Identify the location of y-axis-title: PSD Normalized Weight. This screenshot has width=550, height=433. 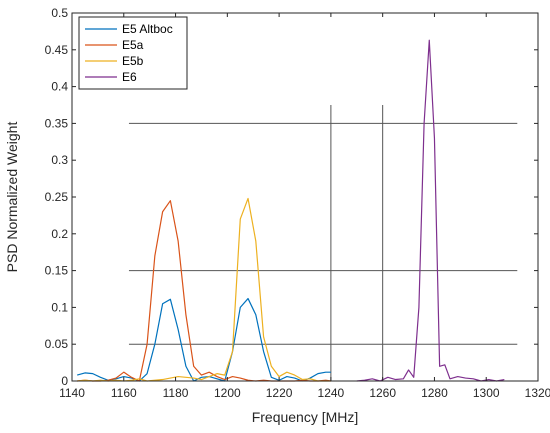
(12, 197).